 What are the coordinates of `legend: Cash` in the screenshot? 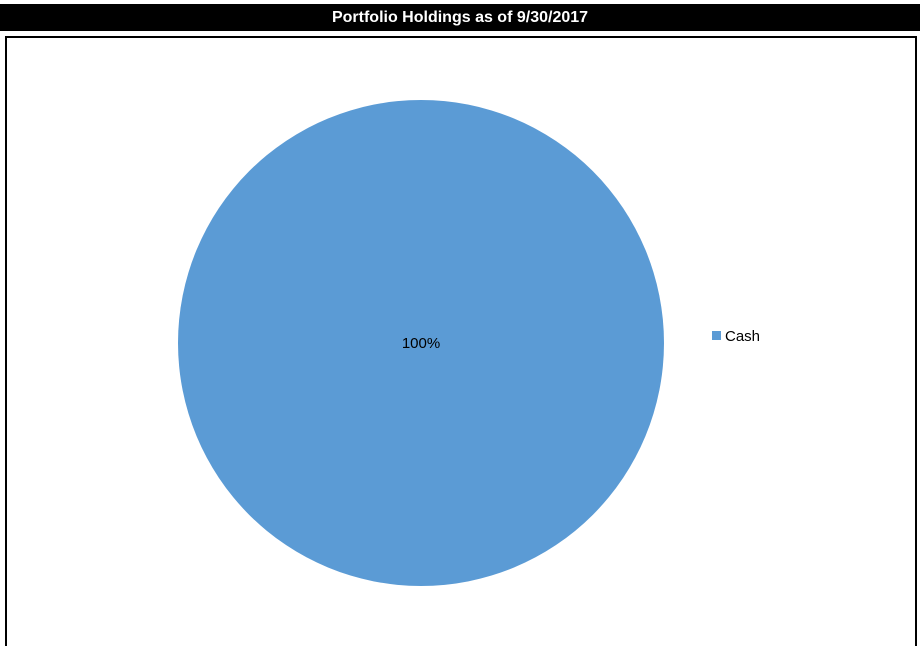 It's located at (736, 336).